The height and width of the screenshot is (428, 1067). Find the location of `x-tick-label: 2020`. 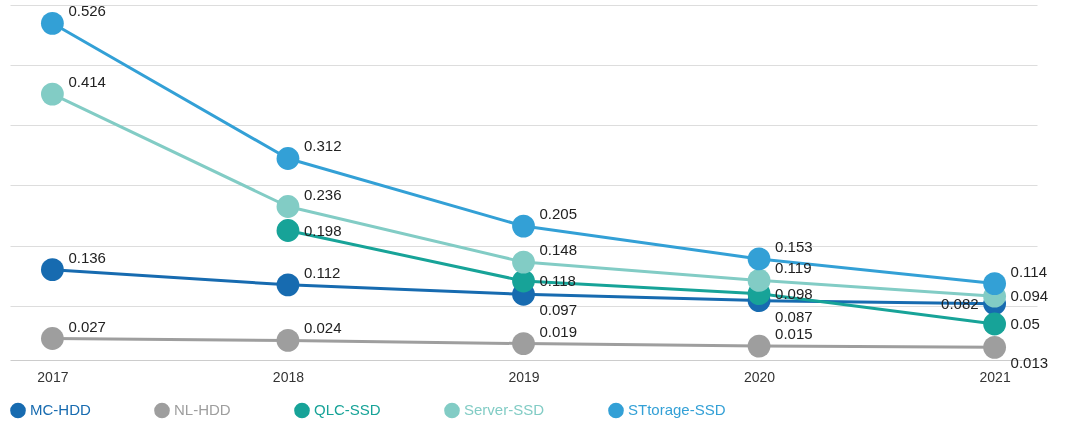

x-tick-label: 2020 is located at coordinates (759, 376).